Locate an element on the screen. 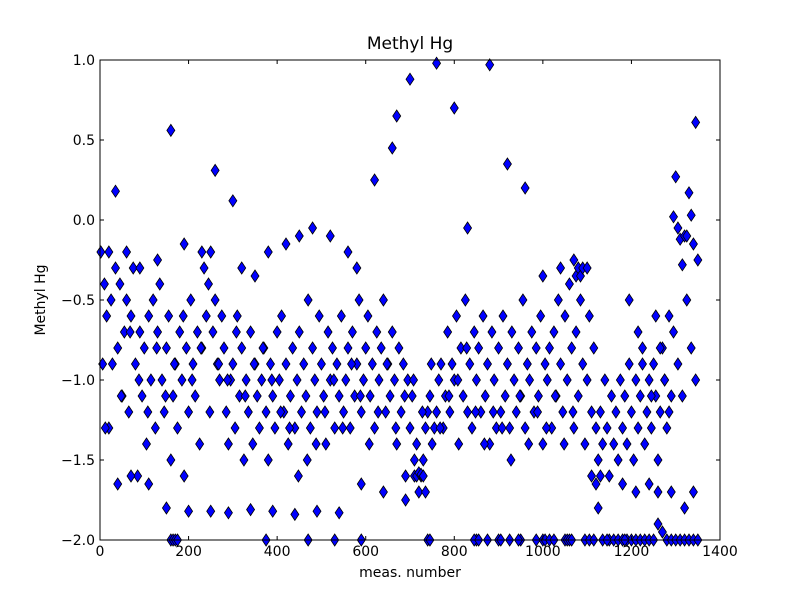 This screenshot has height=600, width=800. x-tick-label: 1200 is located at coordinates (632, 552).